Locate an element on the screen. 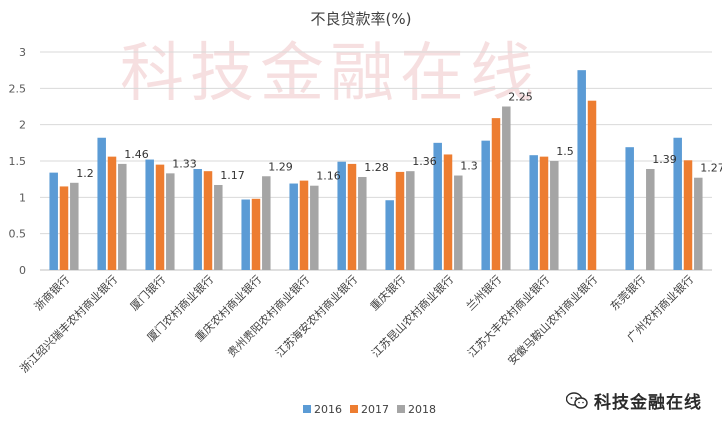 This screenshot has height=434, width=722. category-label: 江苏大丰农村商业银行 is located at coordinates (508, 316).